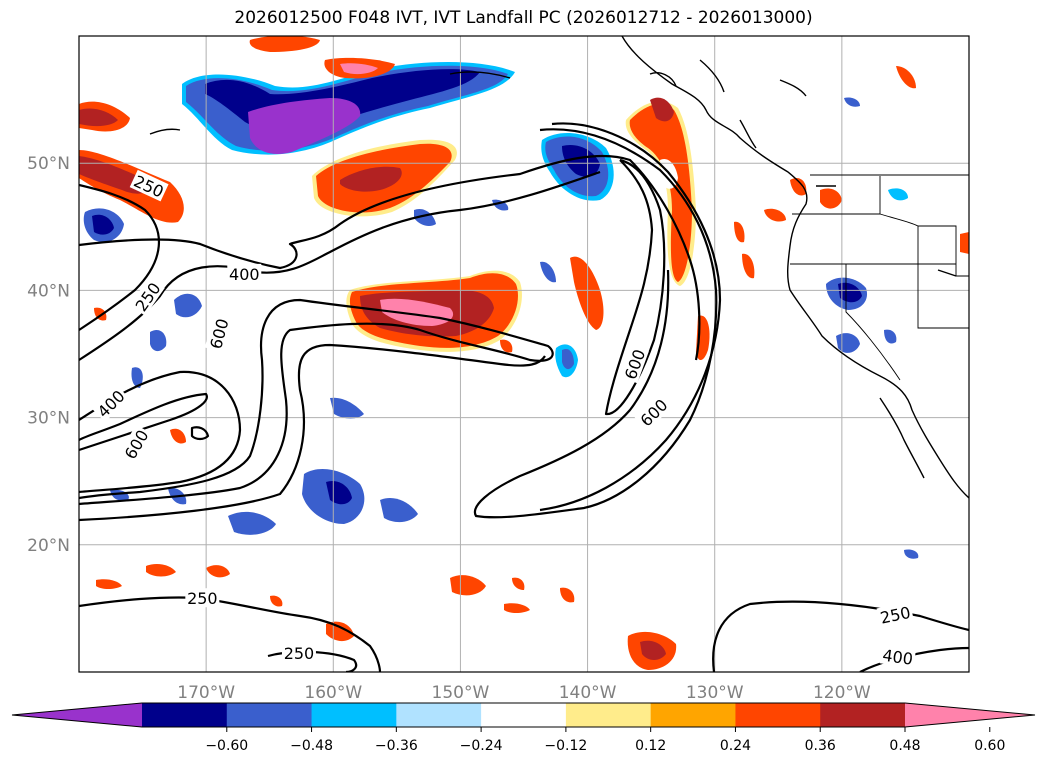 This screenshot has height=765, width=1047. Describe the element at coordinates (735, 746) in the screenshot. I see `colorbar-tick-label: 0.24` at that location.